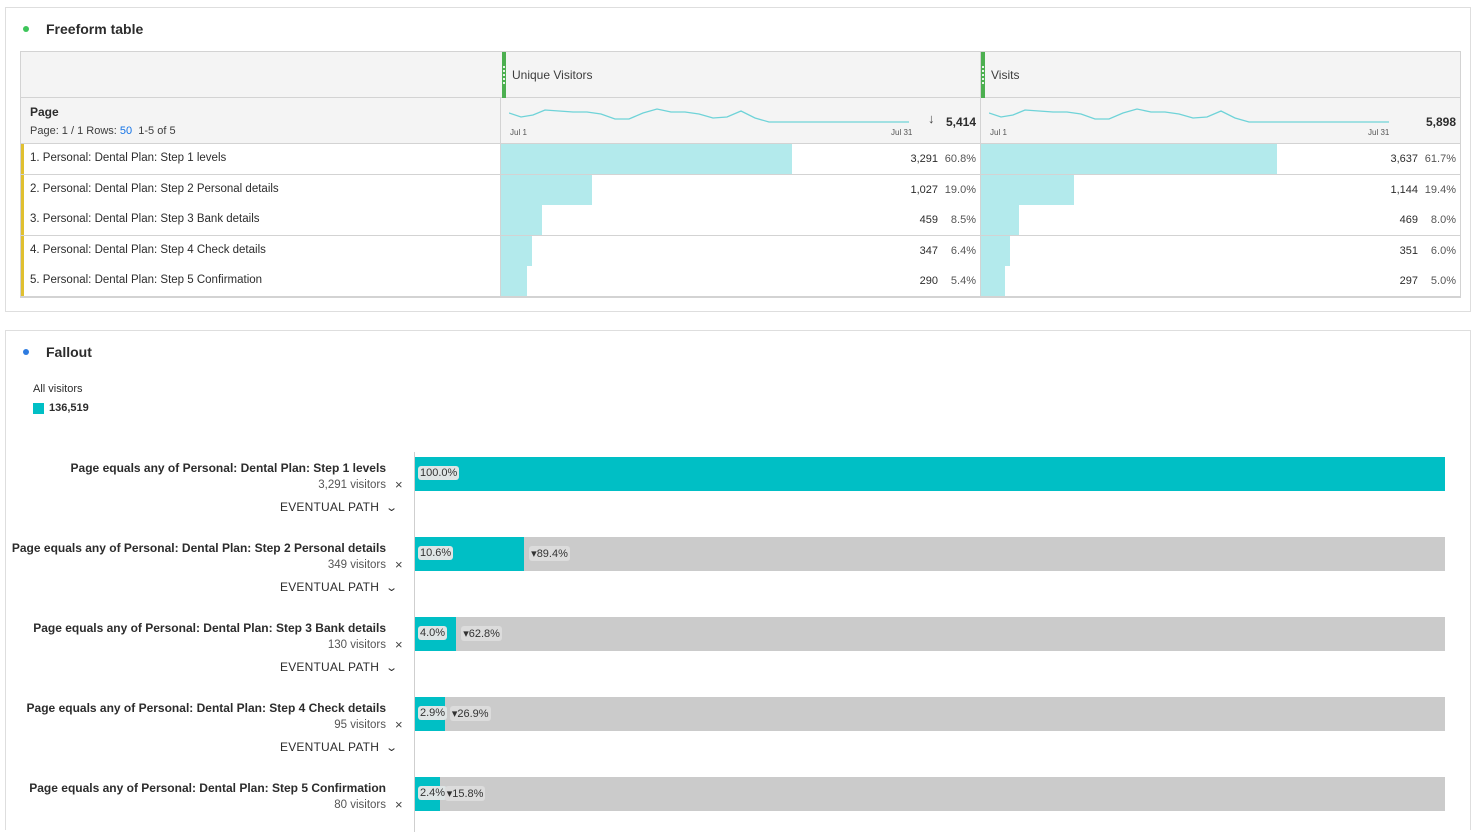 The width and height of the screenshot is (1471, 832). Describe the element at coordinates (128, 158) in the screenshot. I see `row-label: 1. Personal: Dental Plan: Step 1 levels` at that location.